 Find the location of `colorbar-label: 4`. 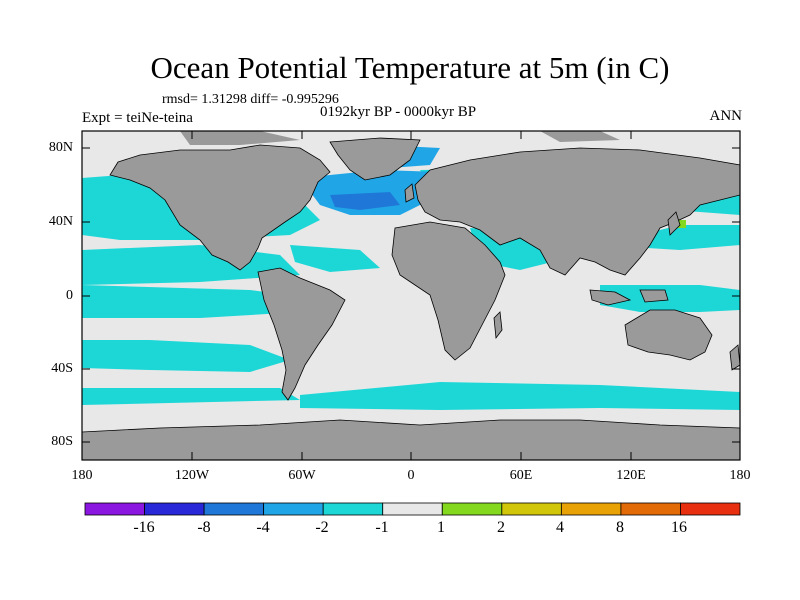

colorbar-label: 4 is located at coordinates (560, 527).